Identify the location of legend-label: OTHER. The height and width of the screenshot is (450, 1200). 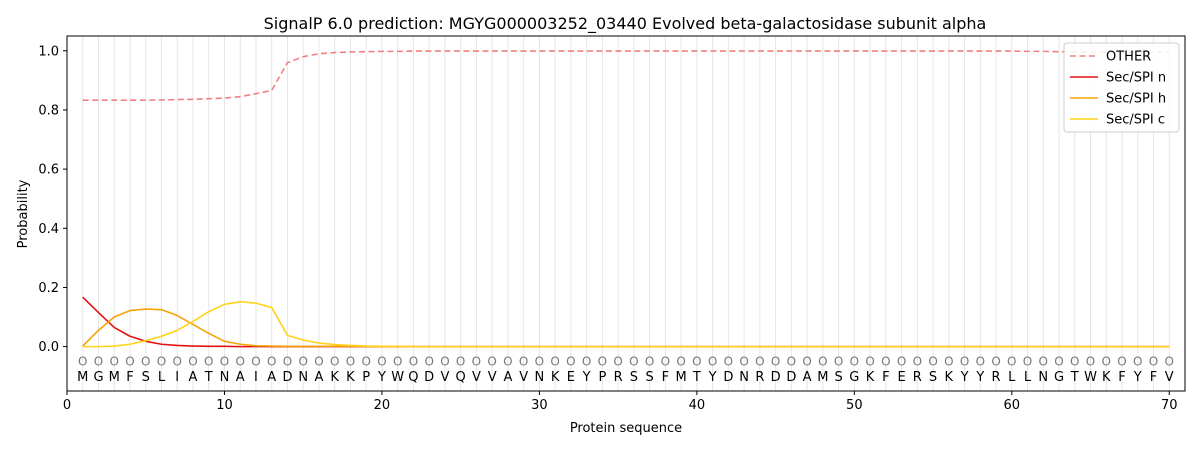
(1128, 57).